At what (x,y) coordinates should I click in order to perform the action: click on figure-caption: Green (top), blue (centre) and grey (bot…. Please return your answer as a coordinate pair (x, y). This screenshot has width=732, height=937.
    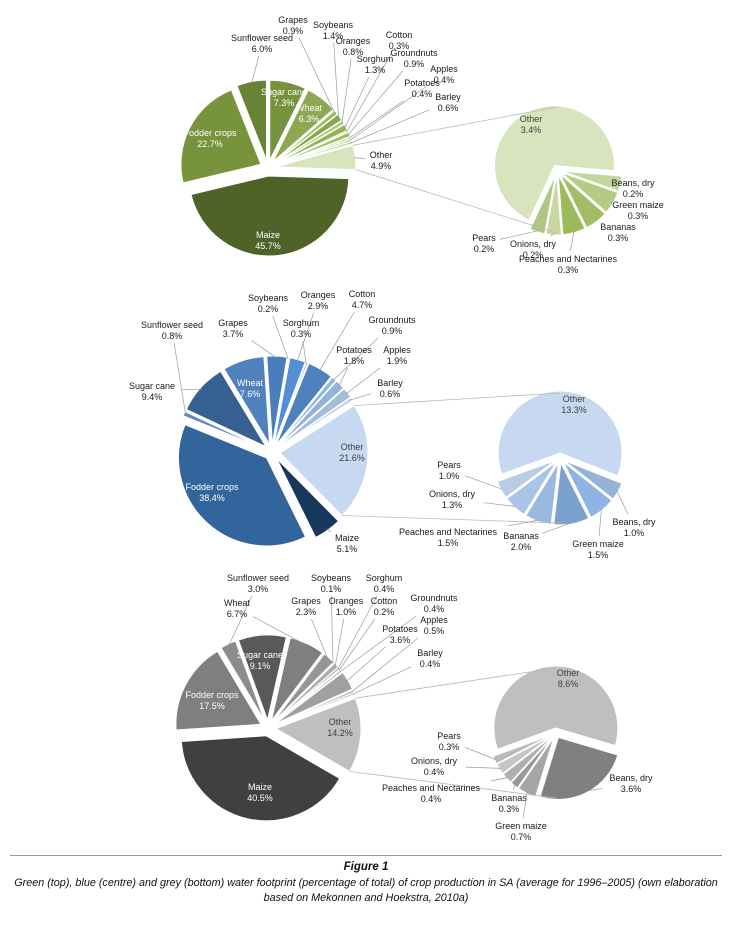
    Looking at the image, I should click on (366, 891).